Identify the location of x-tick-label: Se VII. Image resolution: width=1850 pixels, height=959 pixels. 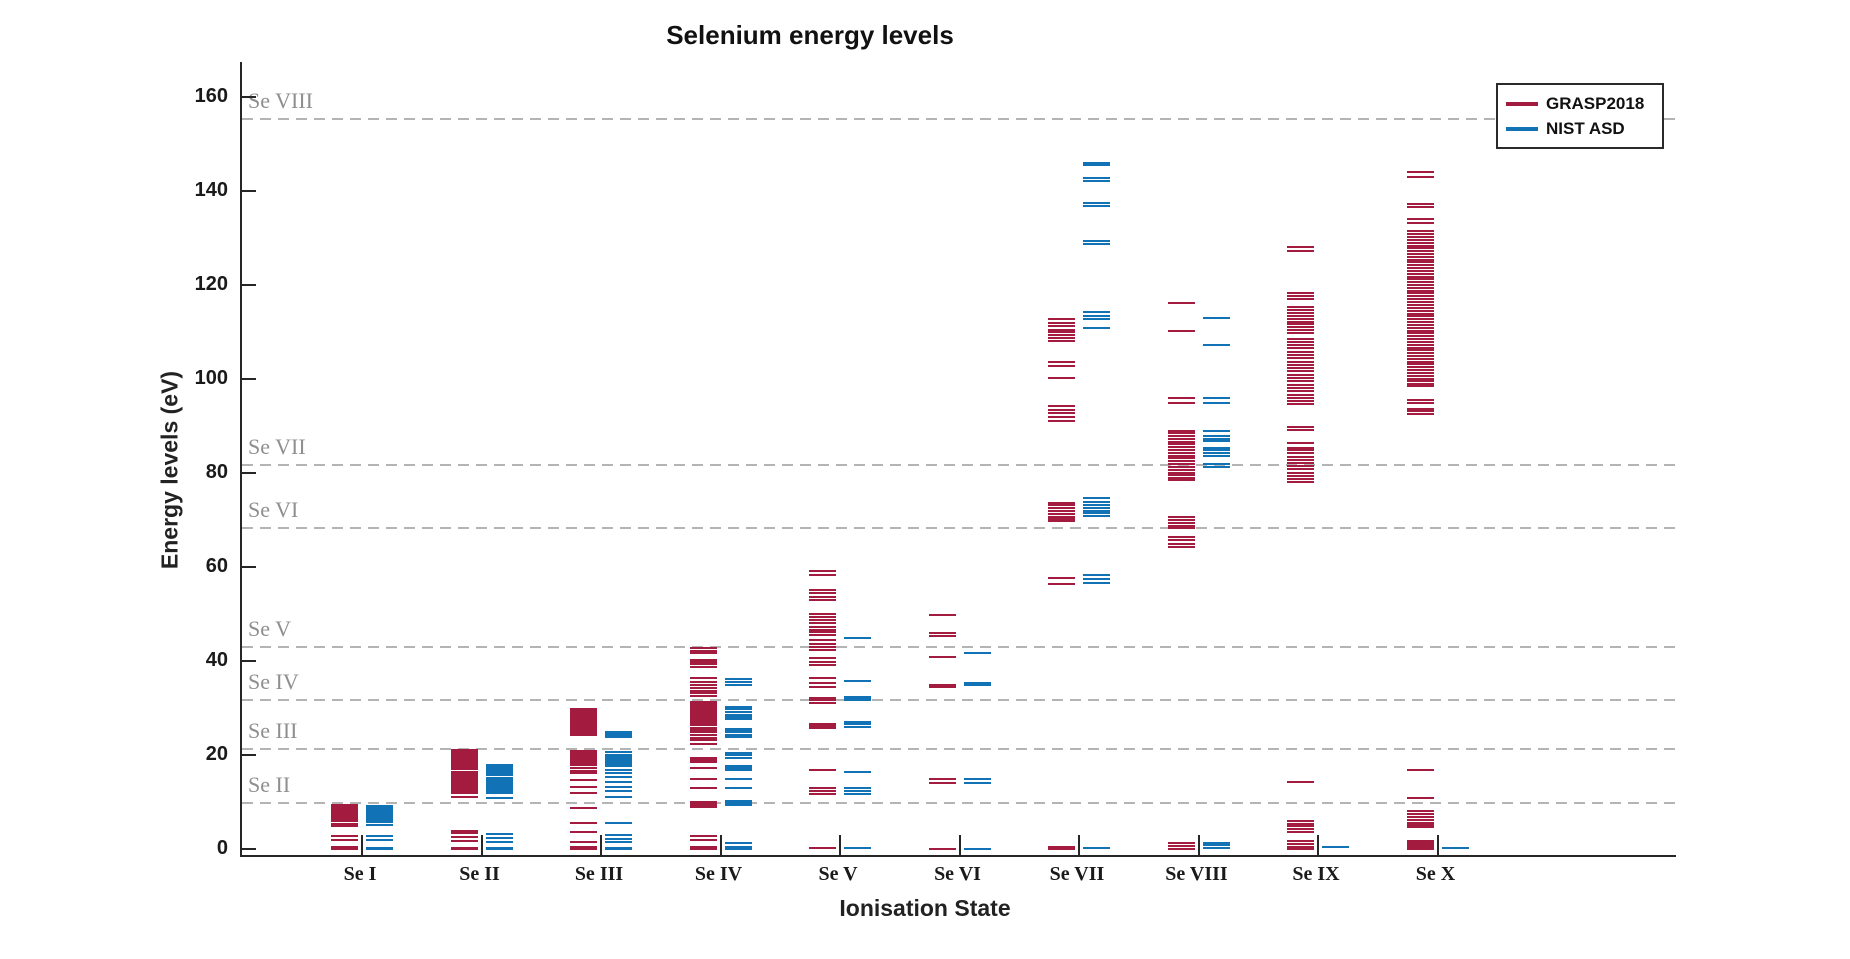
(1077, 874).